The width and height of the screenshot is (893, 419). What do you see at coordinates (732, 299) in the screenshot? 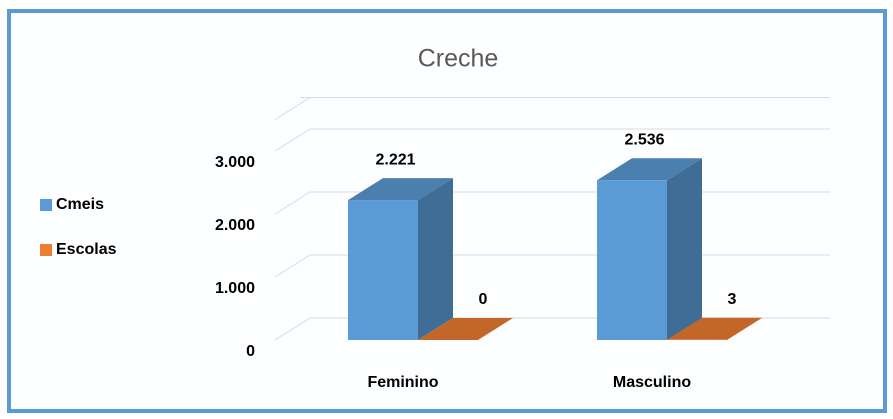
I see `data-label: 3` at bounding box center [732, 299].